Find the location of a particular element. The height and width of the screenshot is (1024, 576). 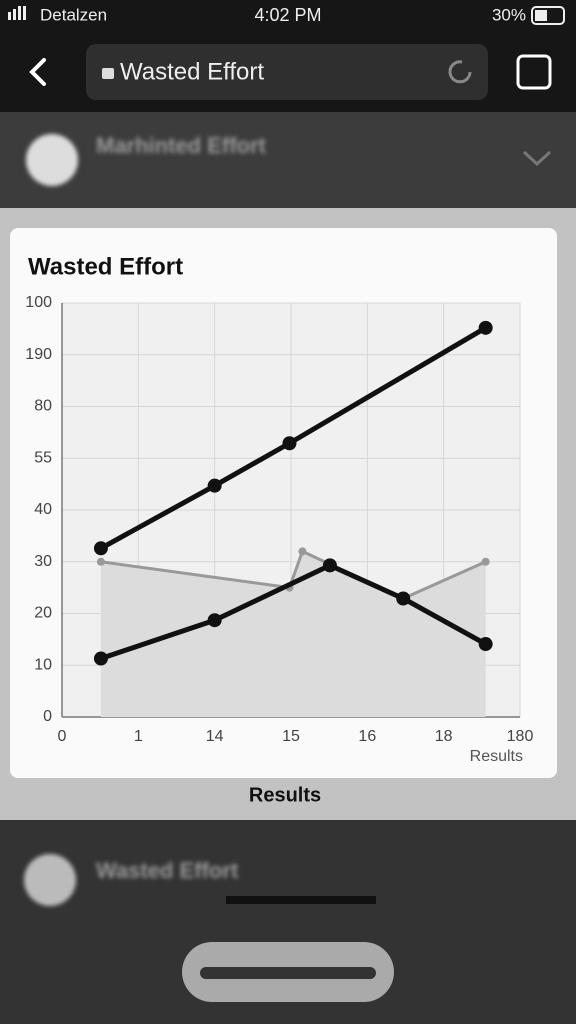

card-footer: Results is located at coordinates (285, 795).